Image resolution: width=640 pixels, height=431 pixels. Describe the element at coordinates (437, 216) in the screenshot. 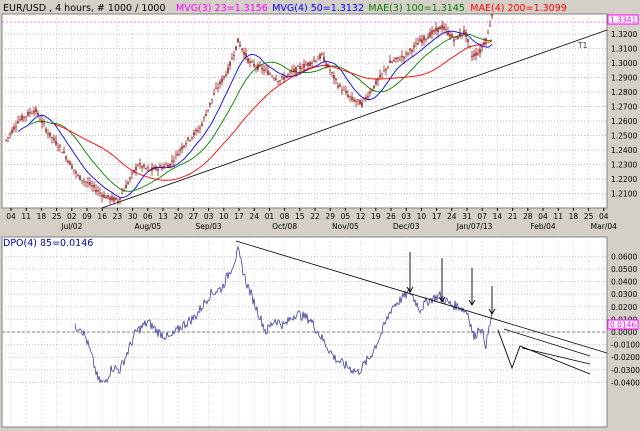

I see `x-day-label: 17` at that location.